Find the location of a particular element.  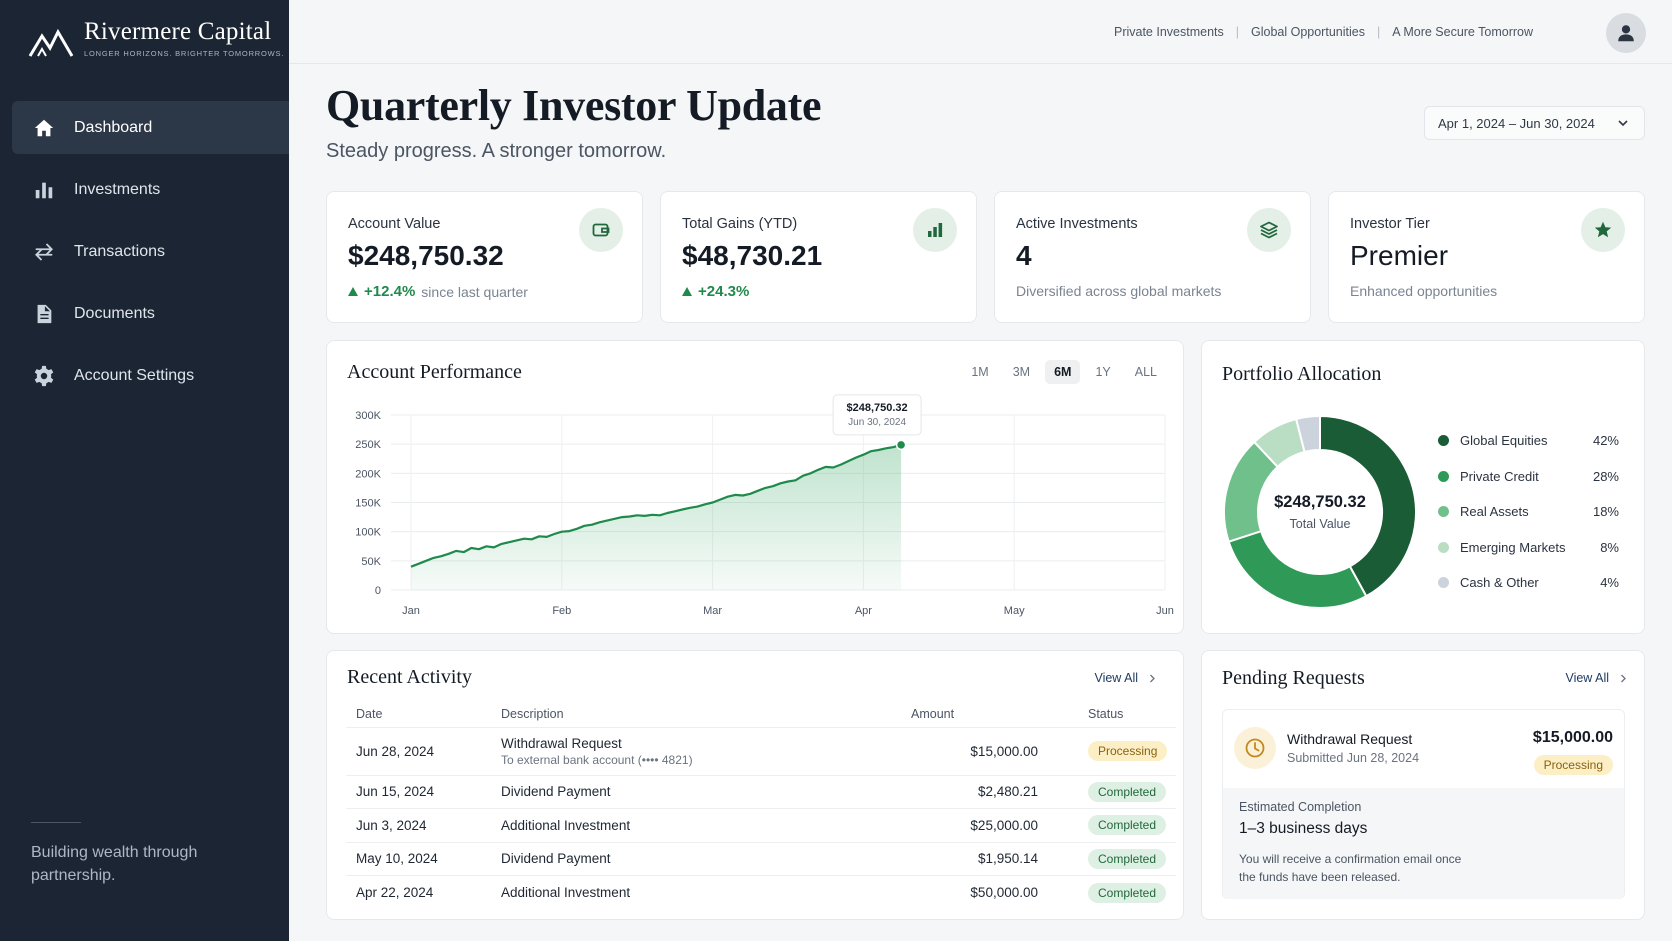

kpi-value: 4 is located at coordinates (1024, 255).